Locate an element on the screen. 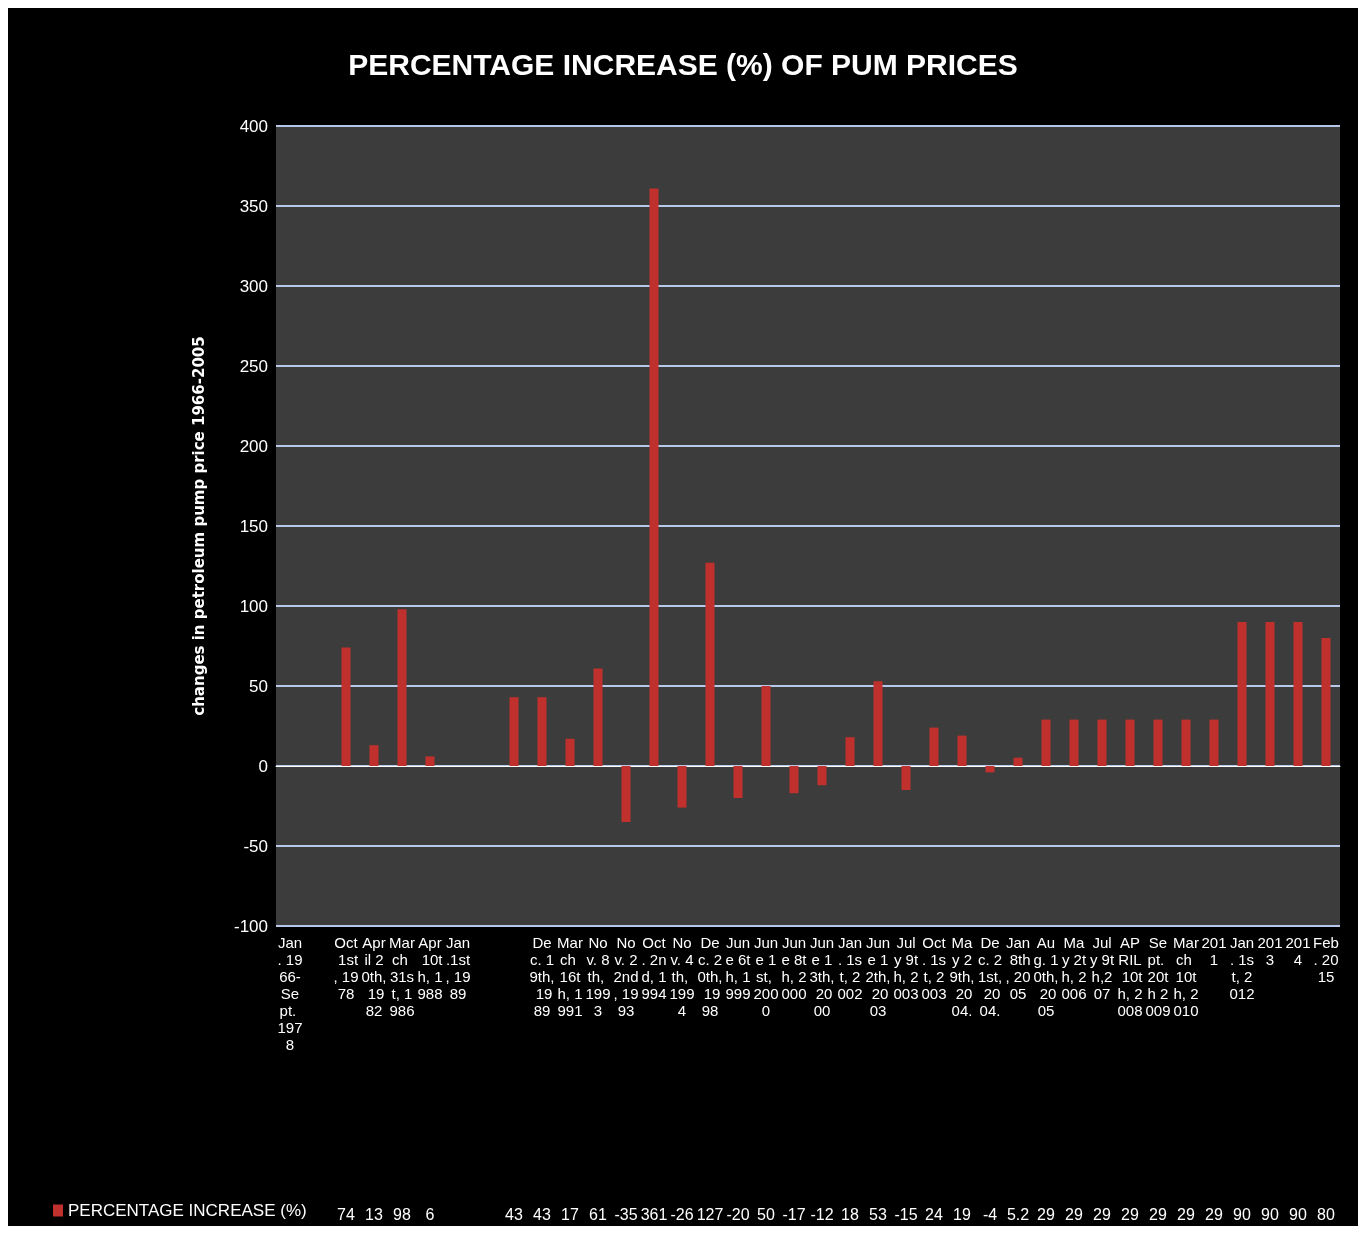  data-label: 17 is located at coordinates (570, 1214).